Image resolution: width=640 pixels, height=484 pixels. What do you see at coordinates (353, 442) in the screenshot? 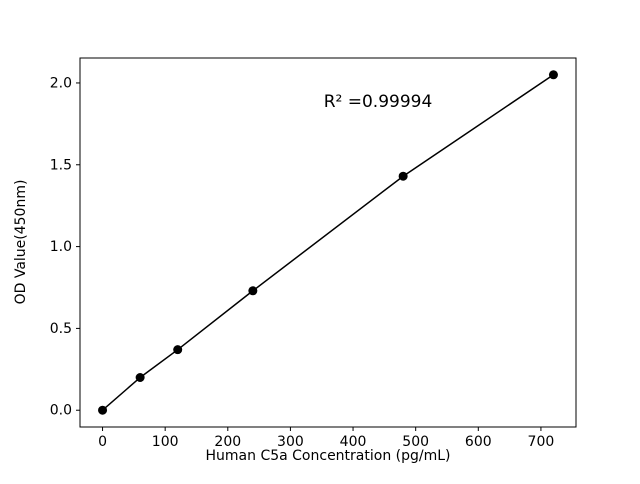
I see `x-tick-label: 400` at bounding box center [353, 442].